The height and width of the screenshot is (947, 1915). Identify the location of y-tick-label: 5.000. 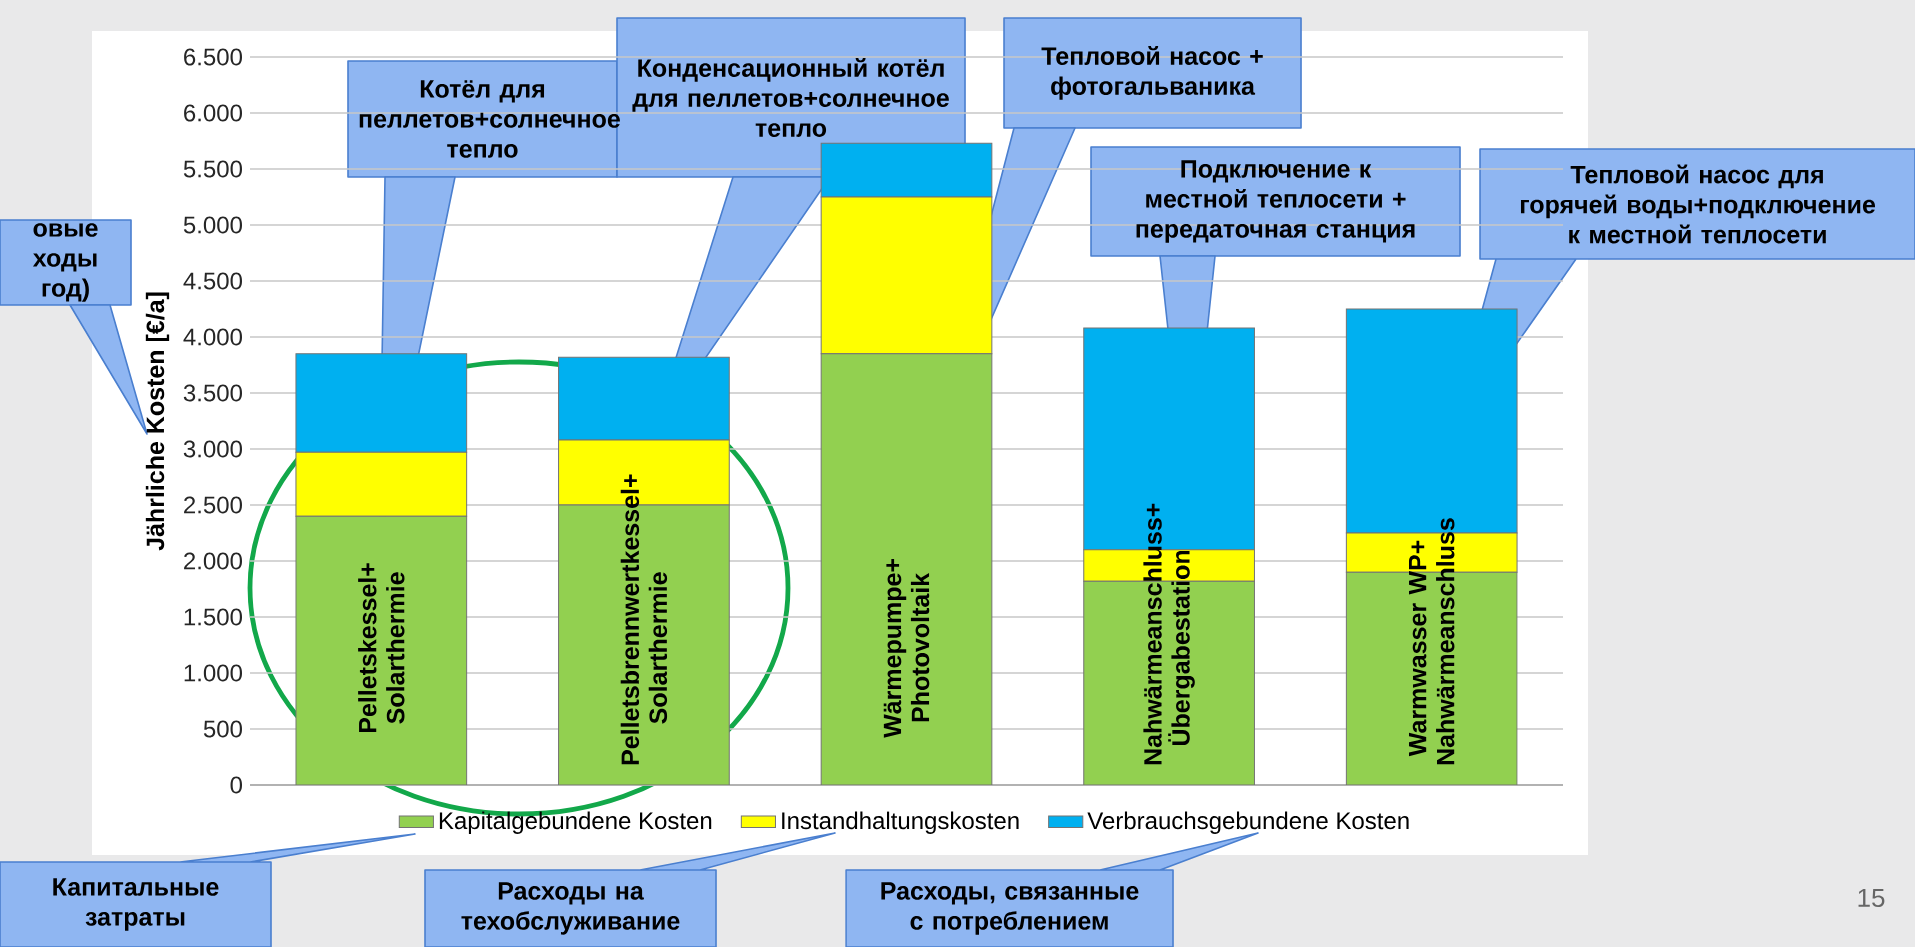
(212, 225).